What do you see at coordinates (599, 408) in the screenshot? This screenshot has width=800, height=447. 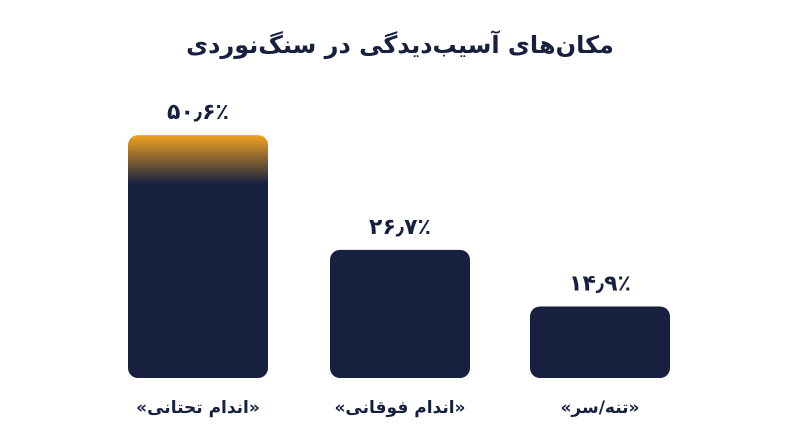 I see `category-label: «تنه/سر»` at bounding box center [599, 408].